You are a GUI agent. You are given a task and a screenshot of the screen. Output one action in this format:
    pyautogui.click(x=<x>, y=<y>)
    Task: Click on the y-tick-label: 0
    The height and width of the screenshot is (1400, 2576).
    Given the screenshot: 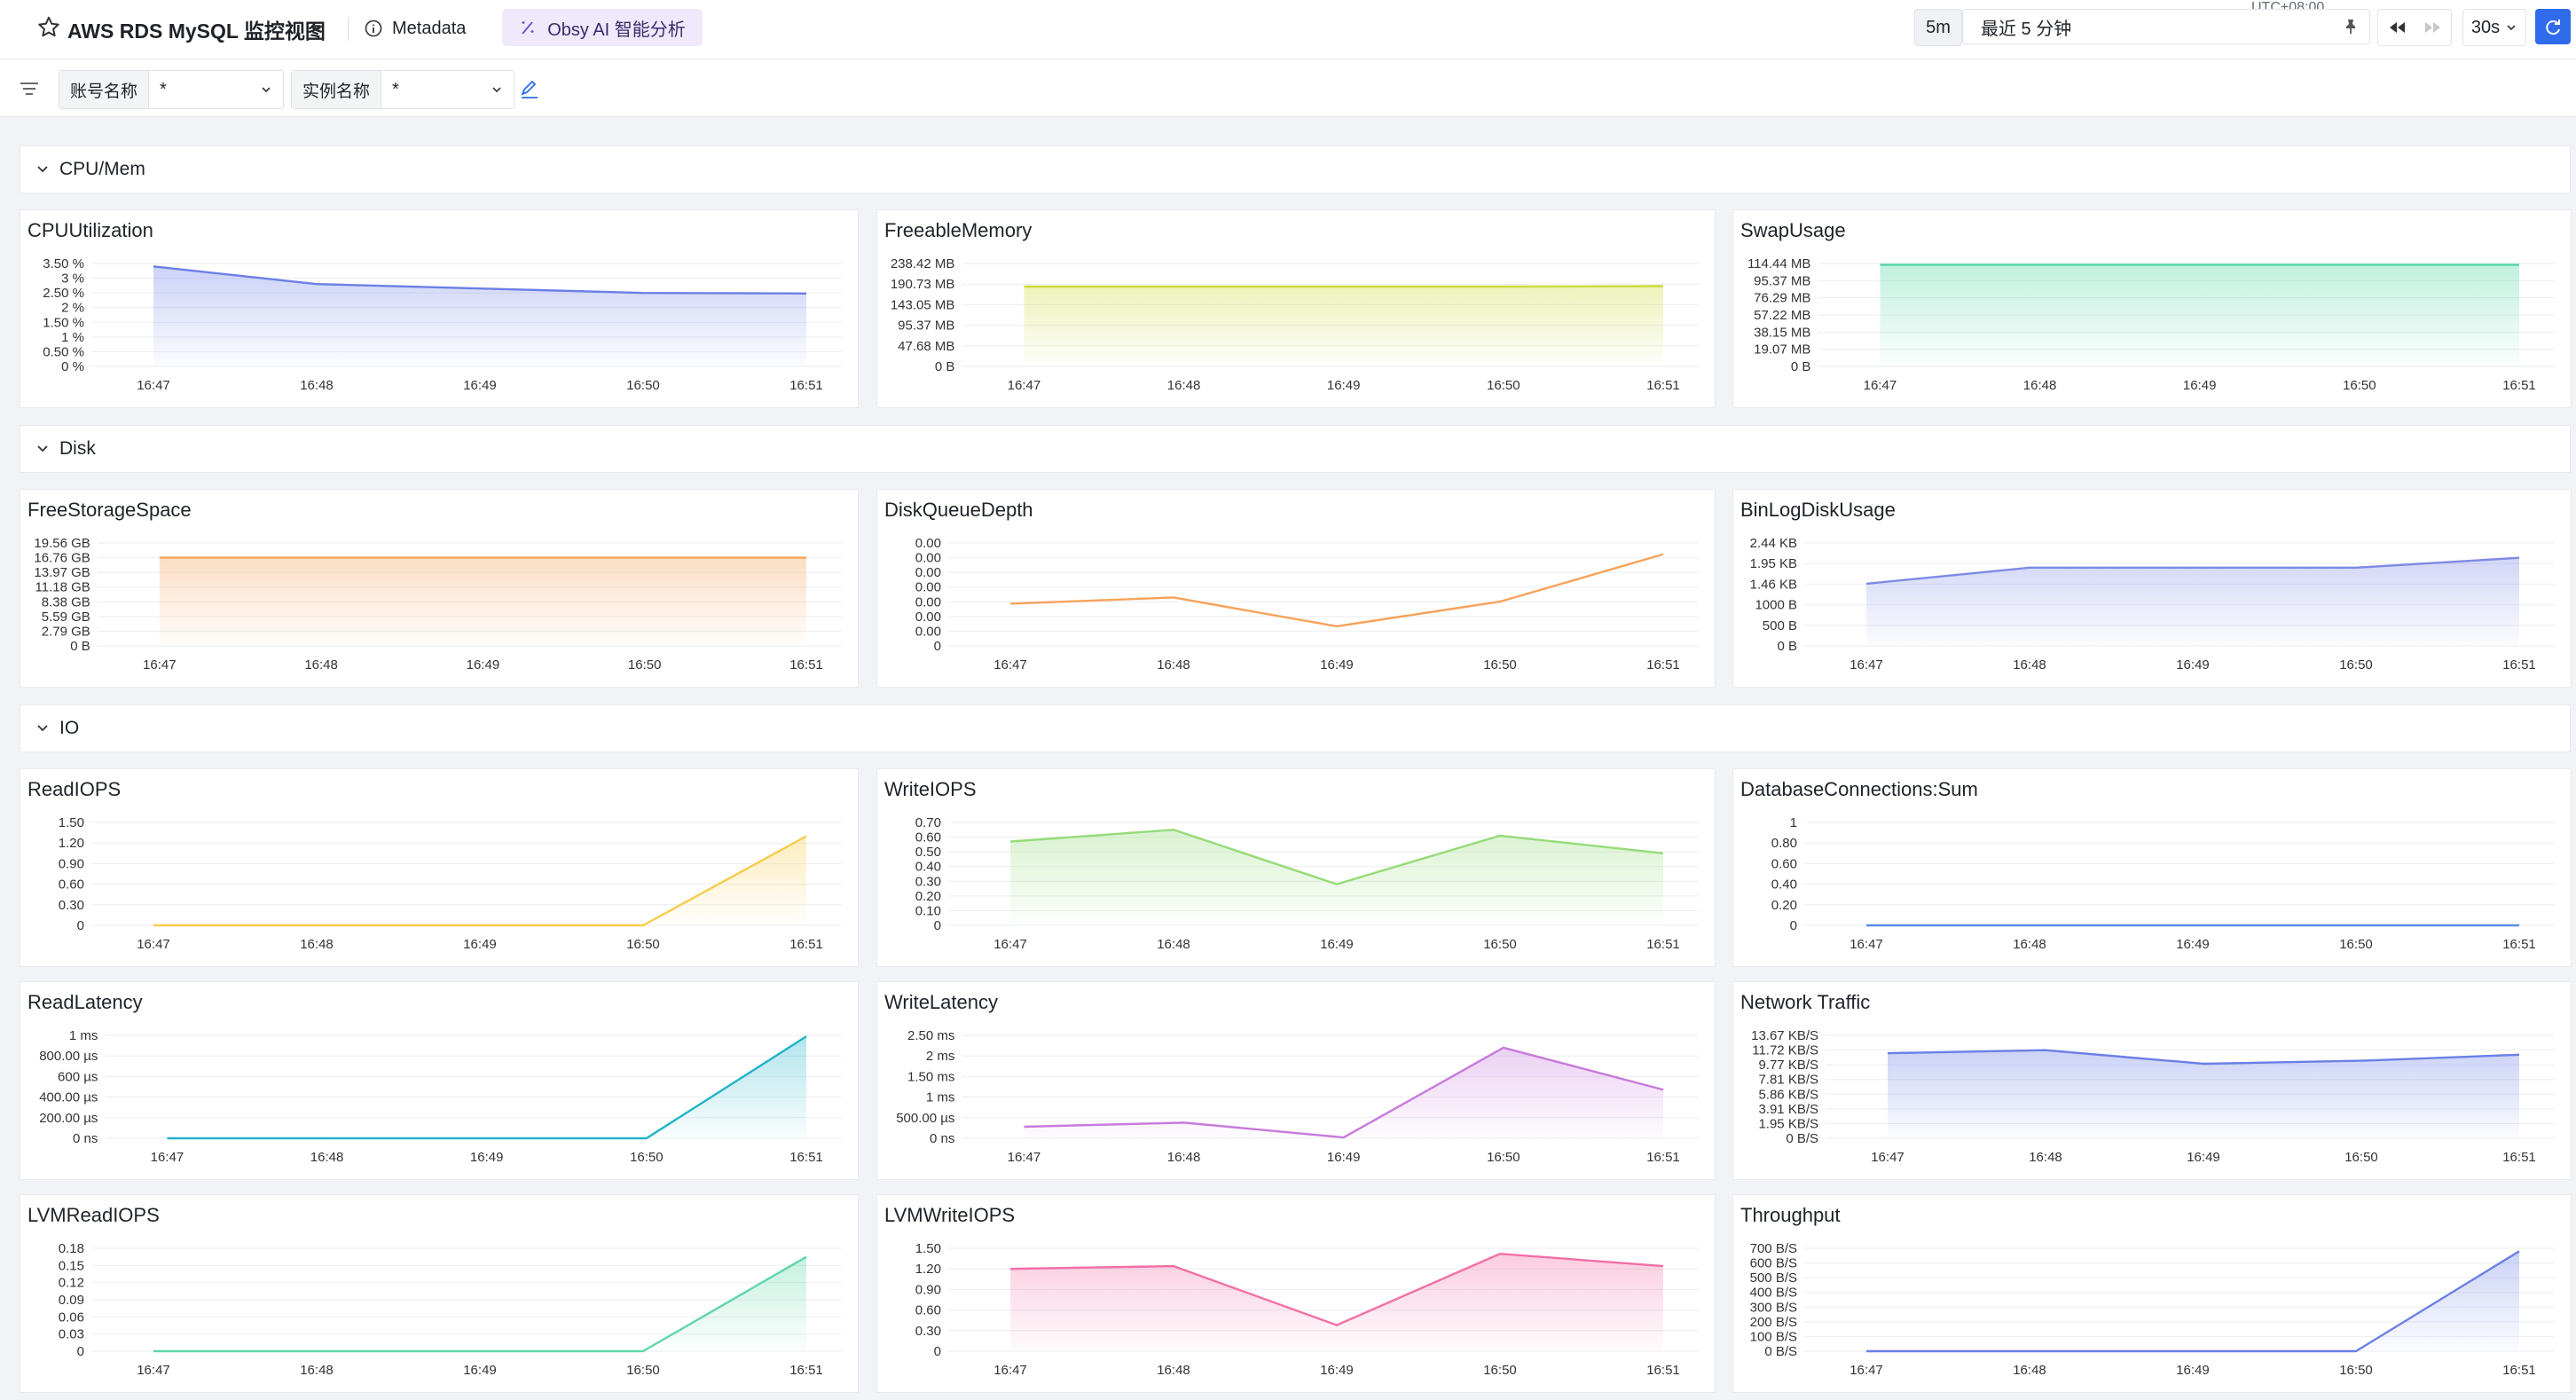 What is the action you would take?
    pyautogui.click(x=80, y=1351)
    